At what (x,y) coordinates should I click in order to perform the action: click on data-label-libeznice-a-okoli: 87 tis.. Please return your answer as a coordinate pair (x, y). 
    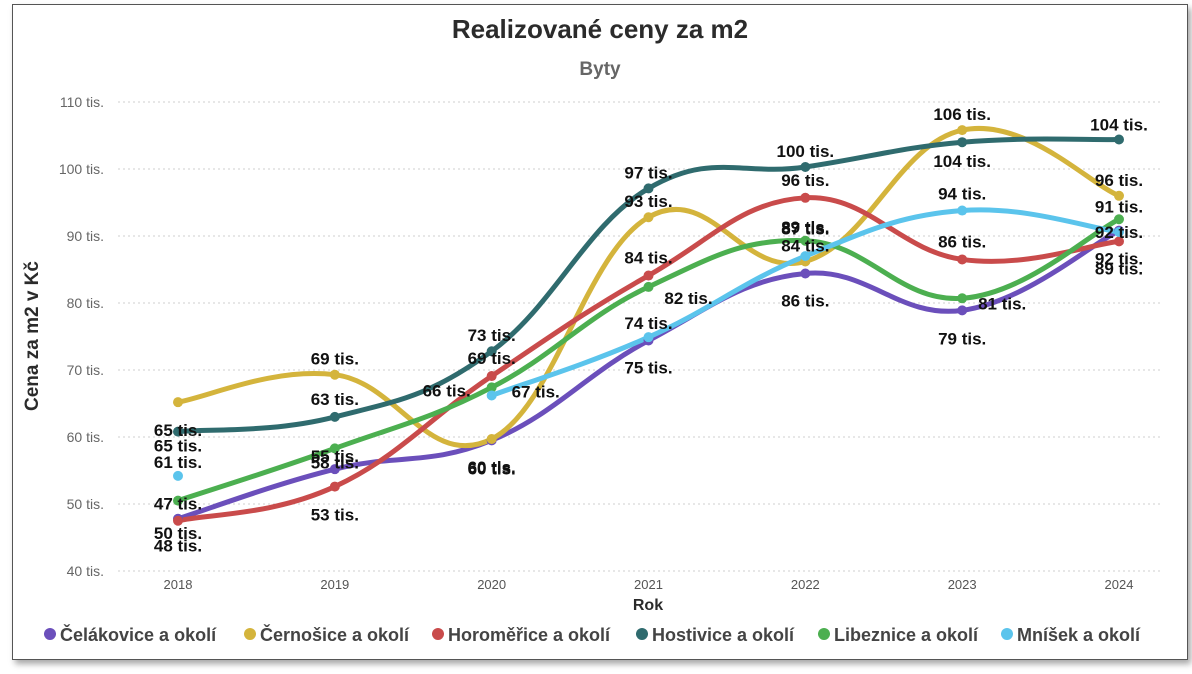
    Looking at the image, I should click on (805, 229).